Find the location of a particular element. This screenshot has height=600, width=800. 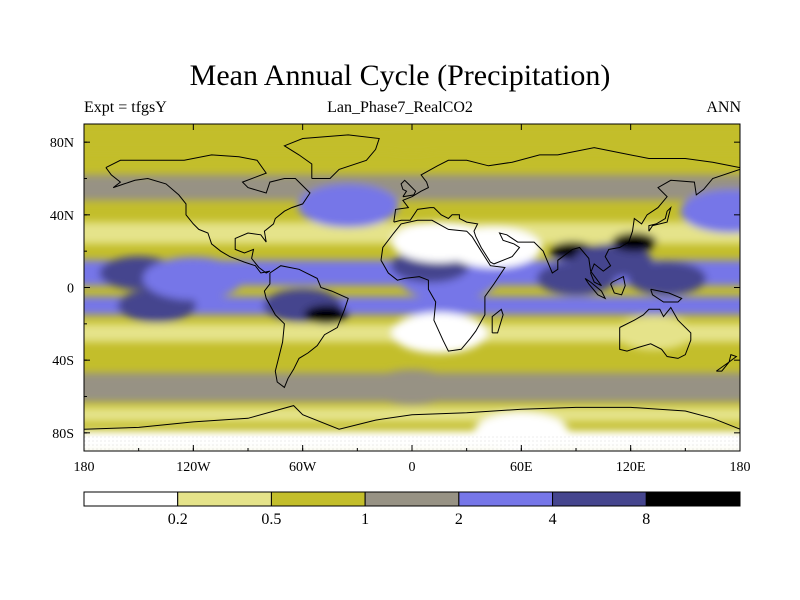

region-australia-interior is located at coordinates (654, 333).